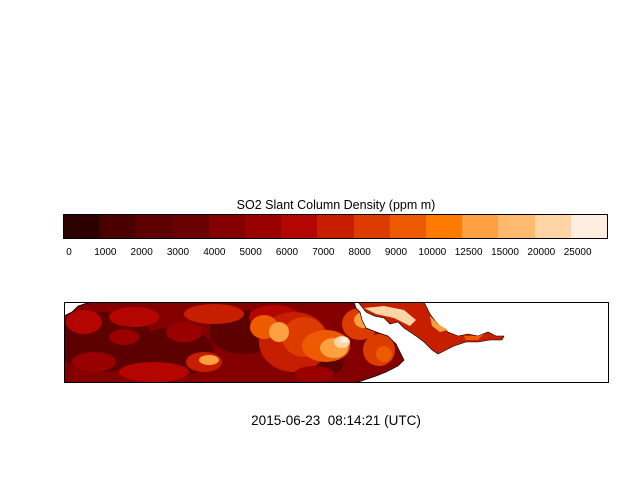  I want to click on colorbar-title: SO2 Slant Column Density (ppm m), so click(336, 205).